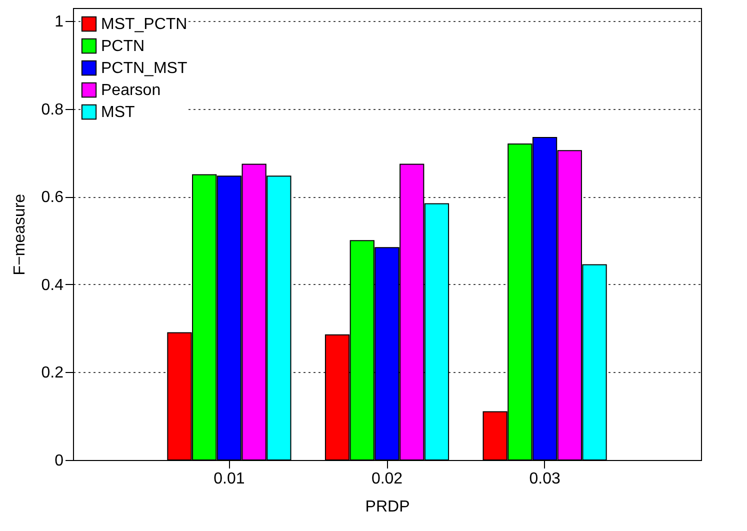 Image resolution: width=747 pixels, height=531 pixels. I want to click on x-tick-label: 0.03, so click(544, 479).